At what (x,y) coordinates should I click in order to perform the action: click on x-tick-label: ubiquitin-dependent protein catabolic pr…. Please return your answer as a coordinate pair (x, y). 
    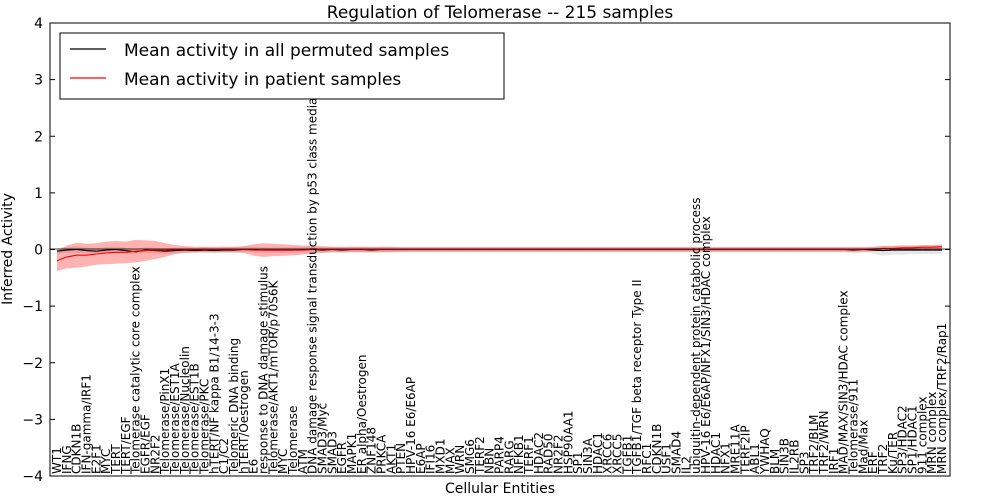
    Looking at the image, I should click on (696, 336).